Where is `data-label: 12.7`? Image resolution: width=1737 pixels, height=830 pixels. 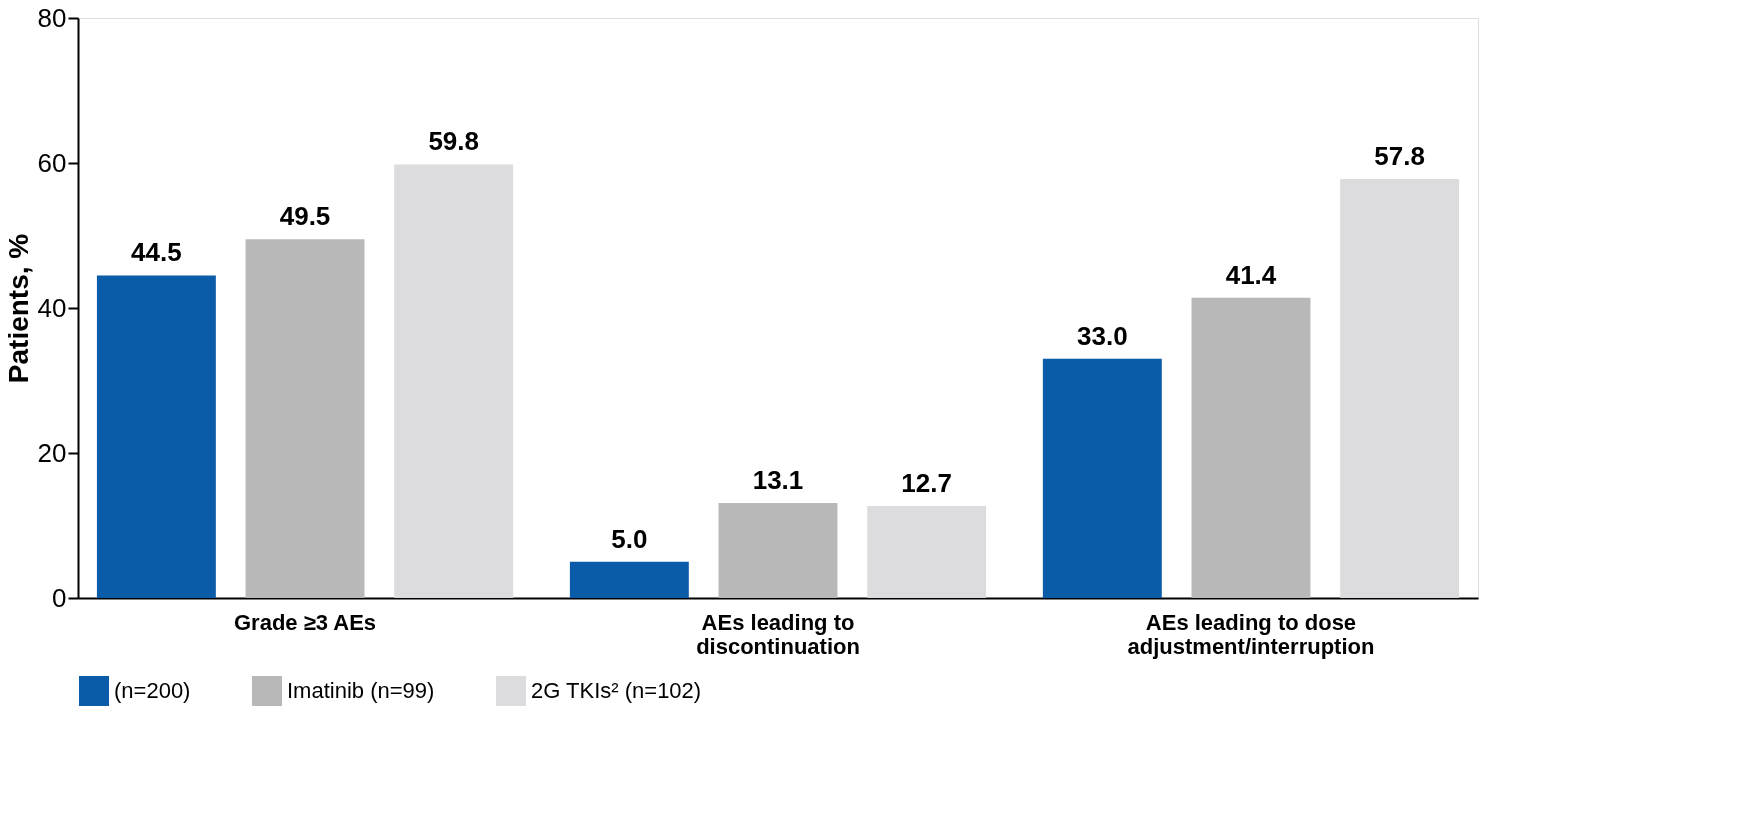 data-label: 12.7 is located at coordinates (926, 482).